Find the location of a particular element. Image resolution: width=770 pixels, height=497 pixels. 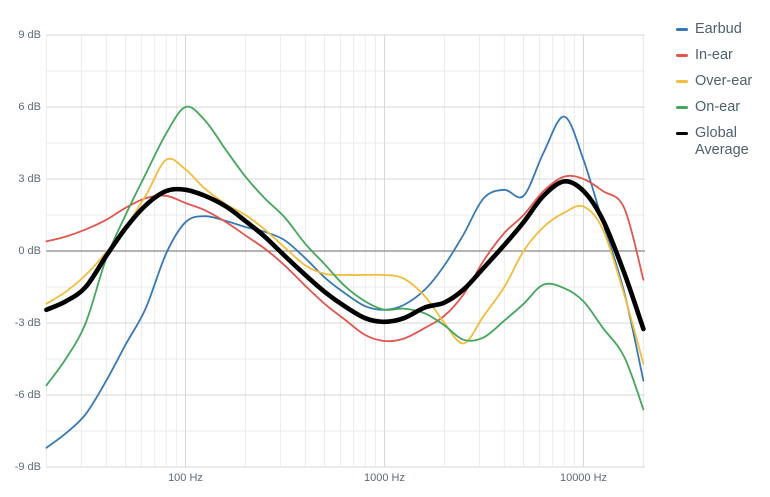

y-axis-label: -3 dB is located at coordinates (27, 323).